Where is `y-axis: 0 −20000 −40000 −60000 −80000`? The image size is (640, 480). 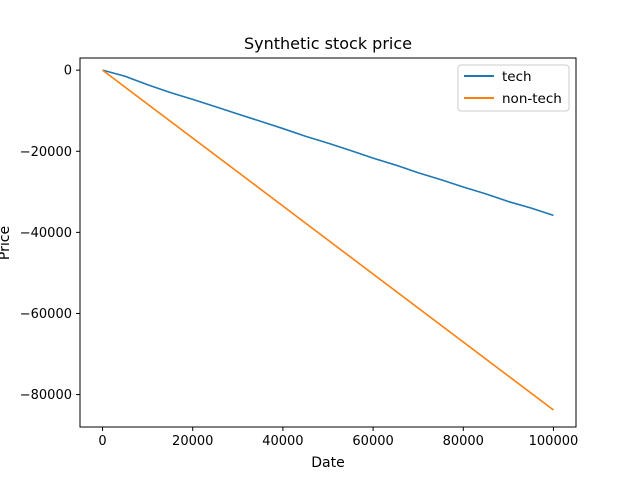 y-axis: 0 −20000 −40000 −60000 −80000 is located at coordinates (50, 233).